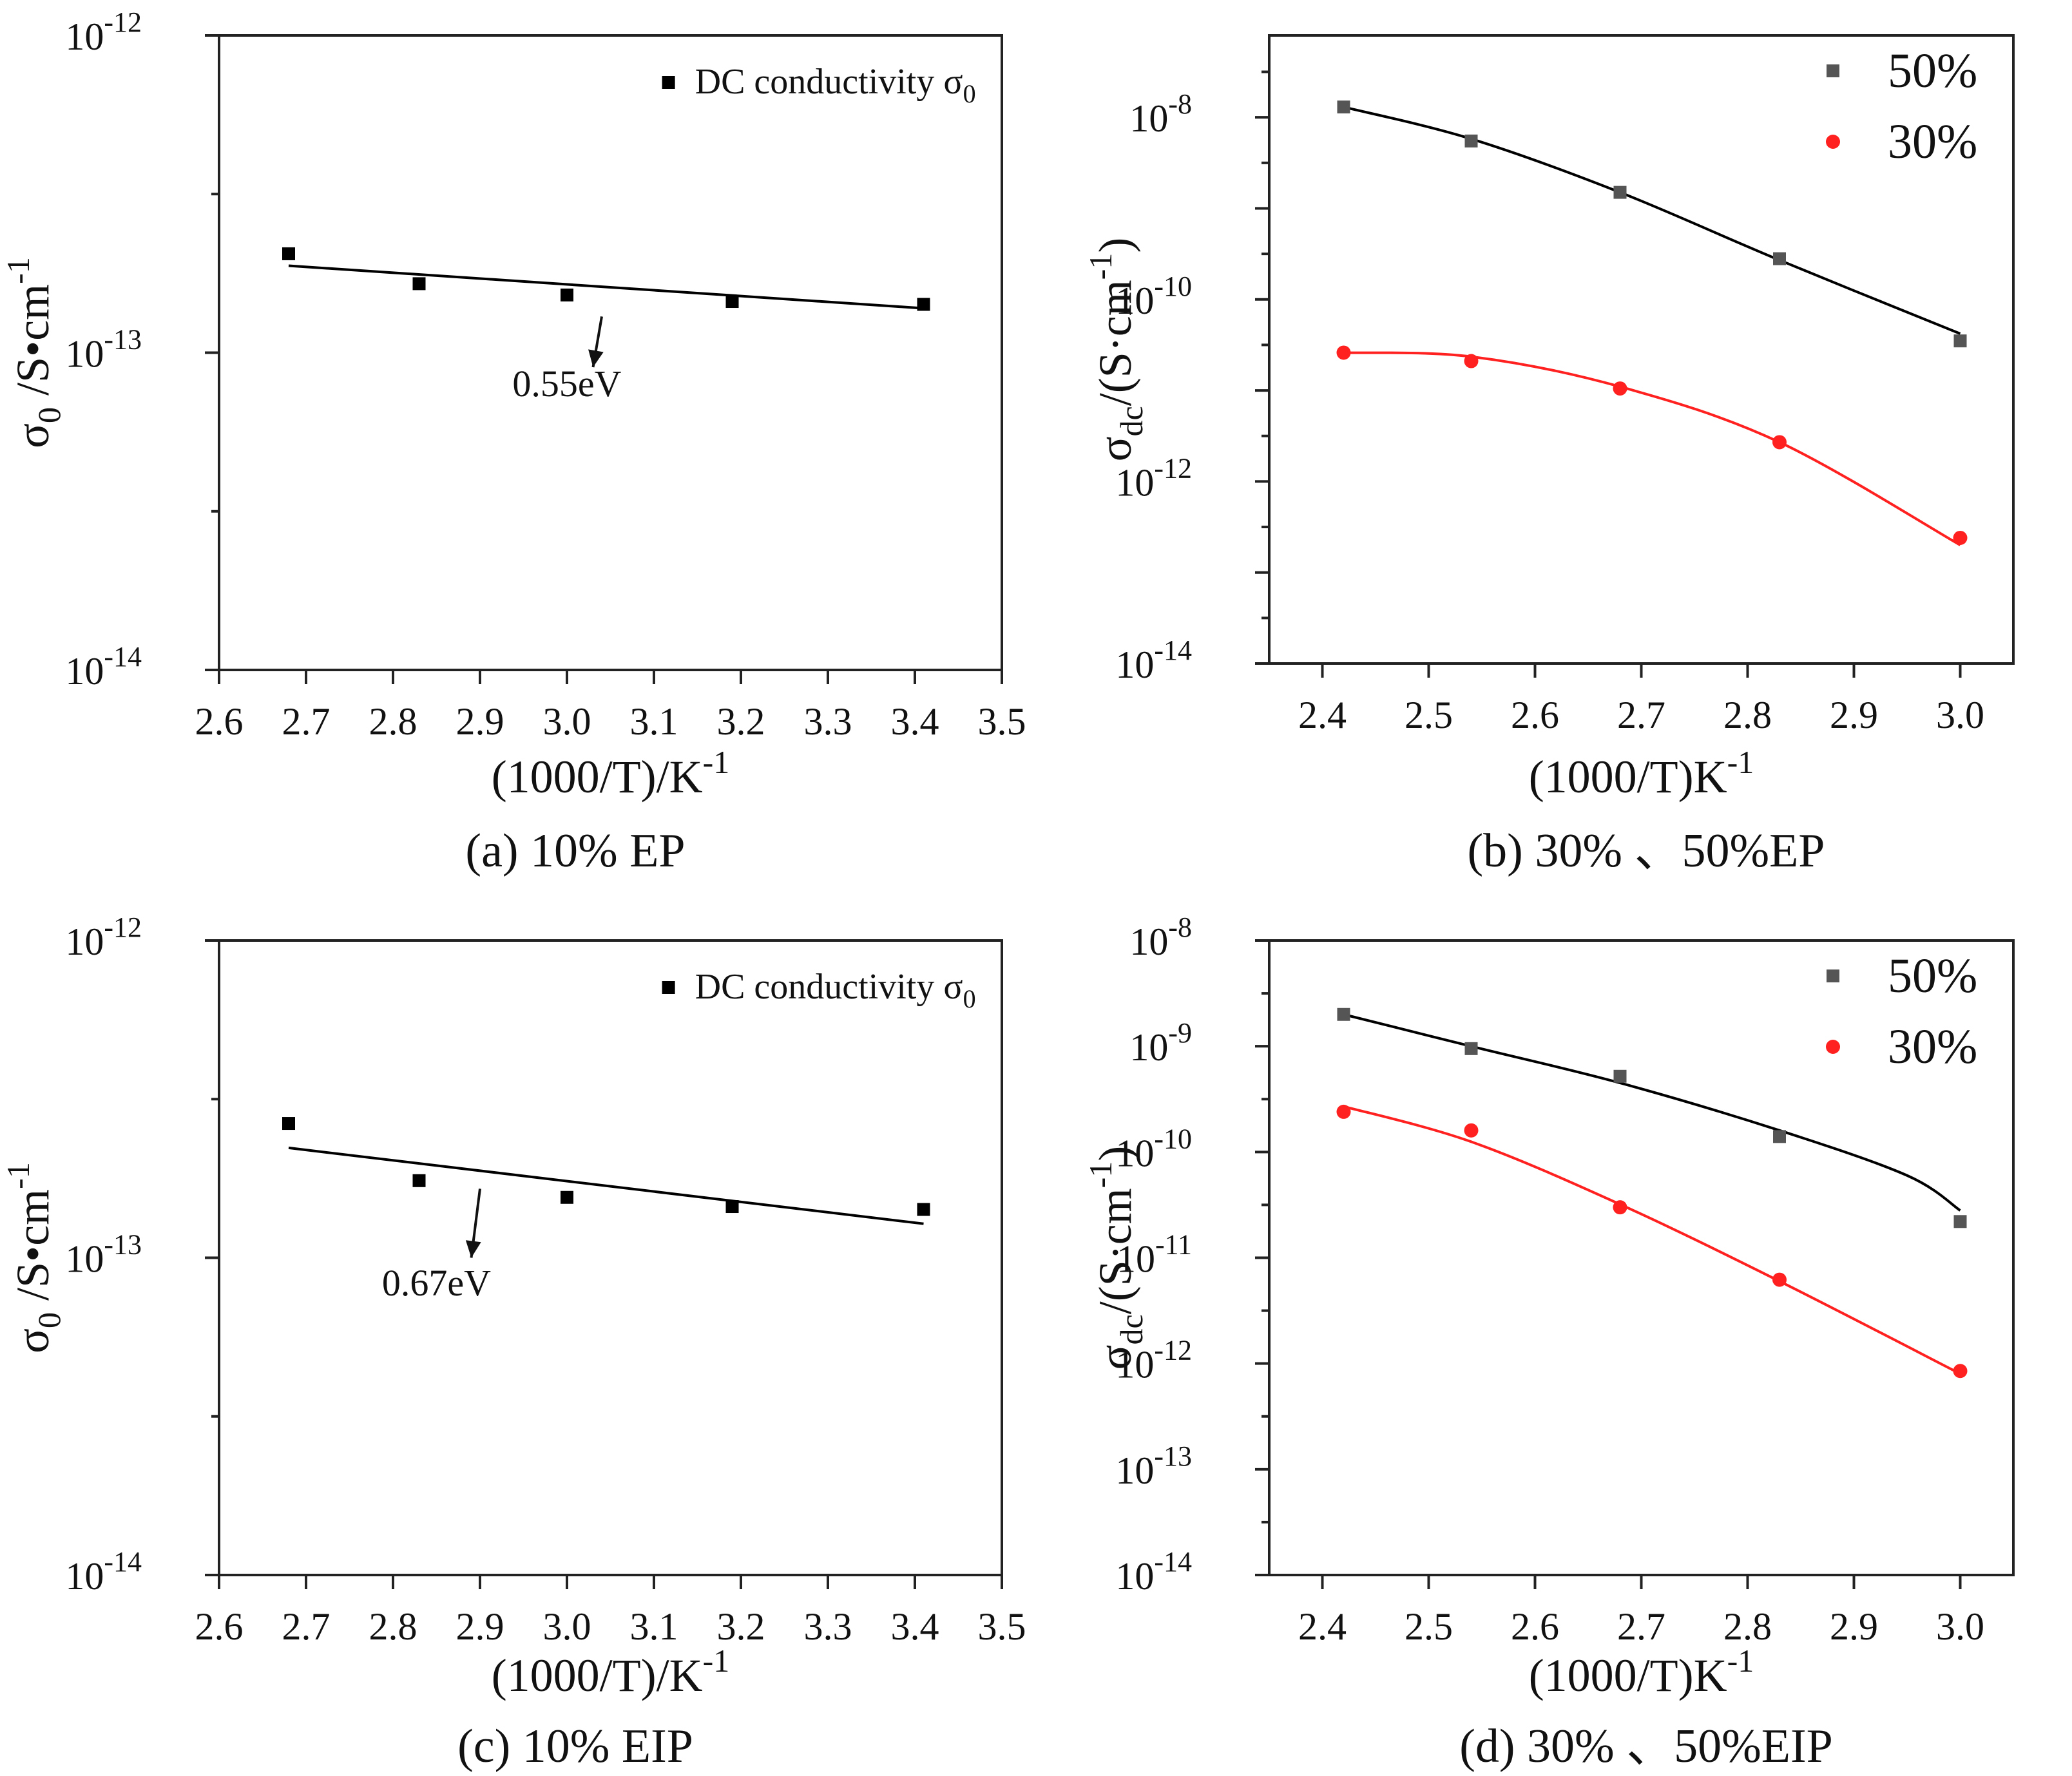  I want to click on legend: DC conductivity σ0, so click(819, 990).